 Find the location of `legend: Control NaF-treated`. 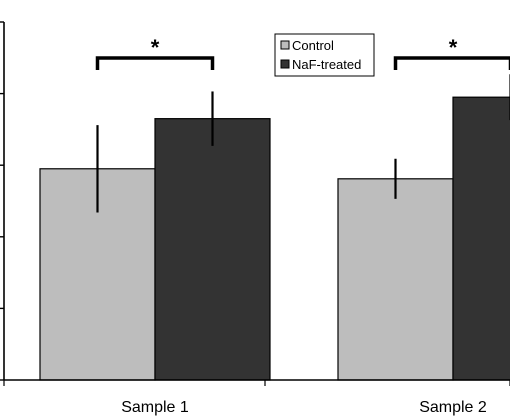

legend: Control NaF-treated is located at coordinates (324, 55).